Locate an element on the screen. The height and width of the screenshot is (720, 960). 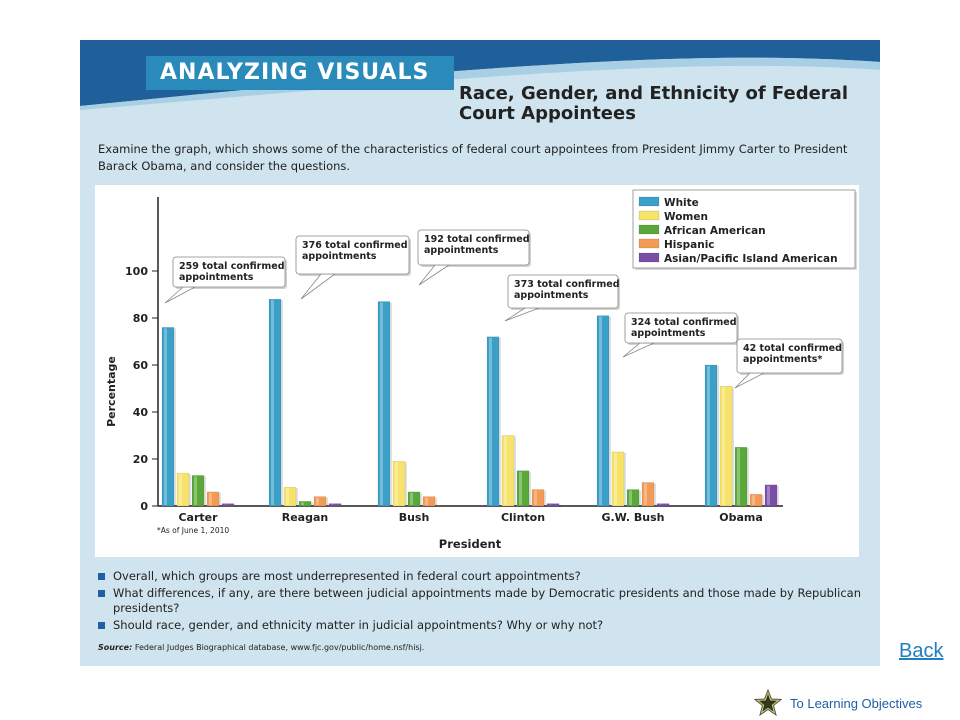
source-label: Source: is located at coordinates (115, 647).